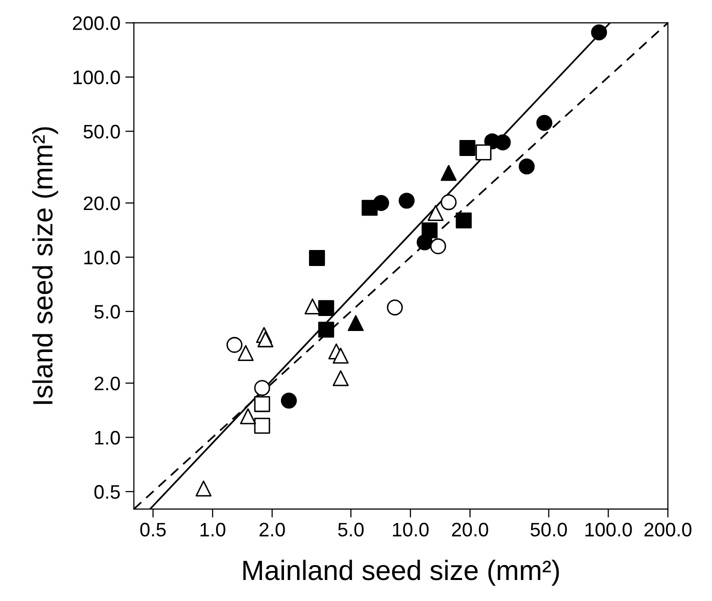 Image resolution: width=712 pixels, height=601 pixels. Describe the element at coordinates (107, 311) in the screenshot. I see `y-tick-label: 5.0` at that location.